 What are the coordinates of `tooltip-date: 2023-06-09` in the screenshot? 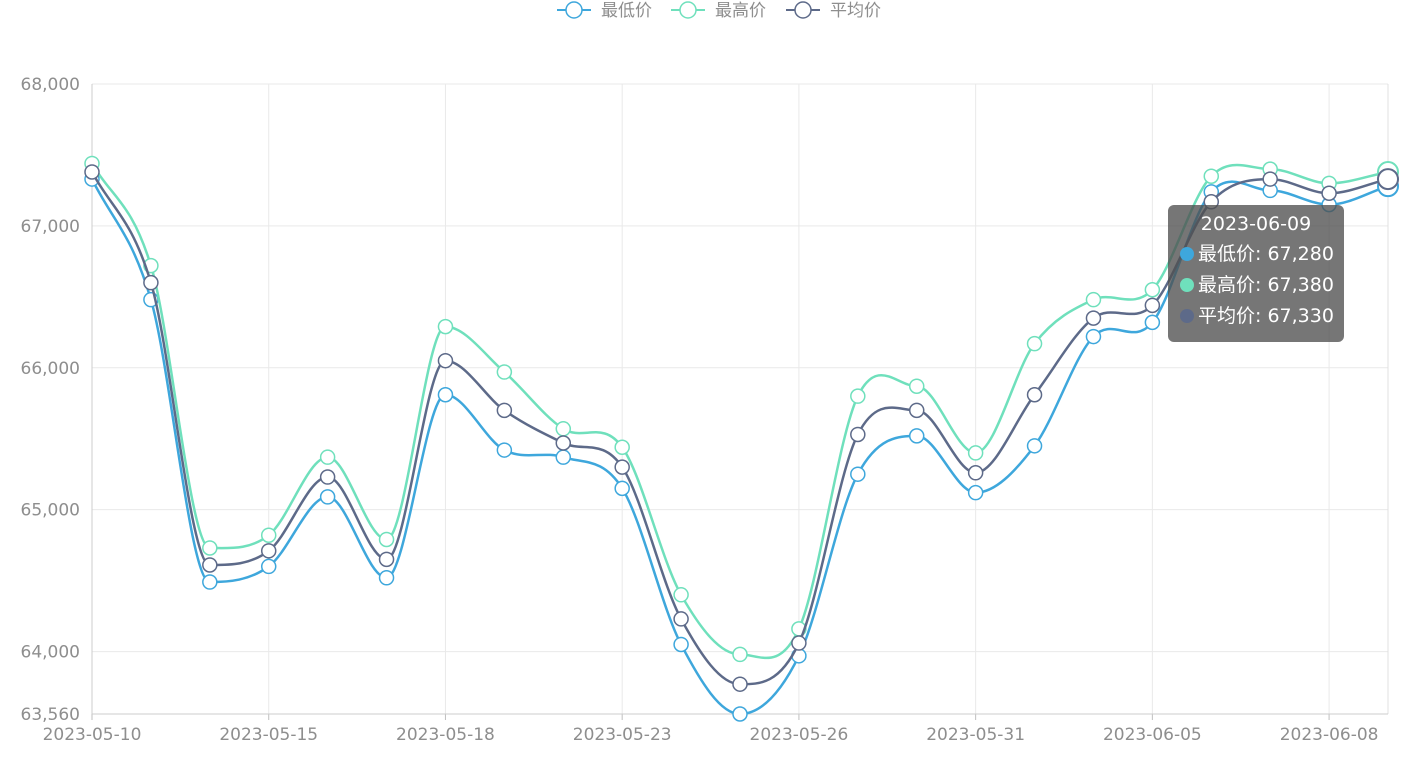 It's located at (1256, 224).